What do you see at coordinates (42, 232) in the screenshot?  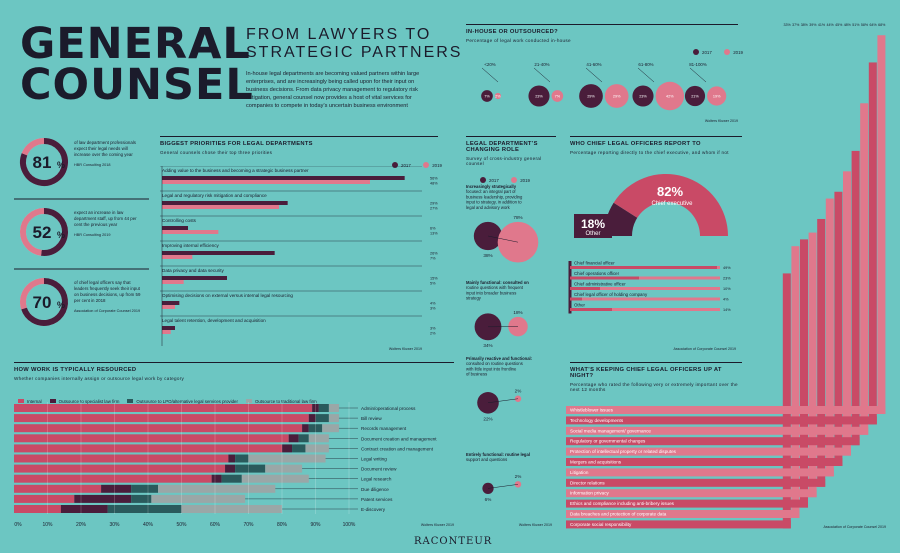 I see `stat-value: 52` at bounding box center [42, 232].